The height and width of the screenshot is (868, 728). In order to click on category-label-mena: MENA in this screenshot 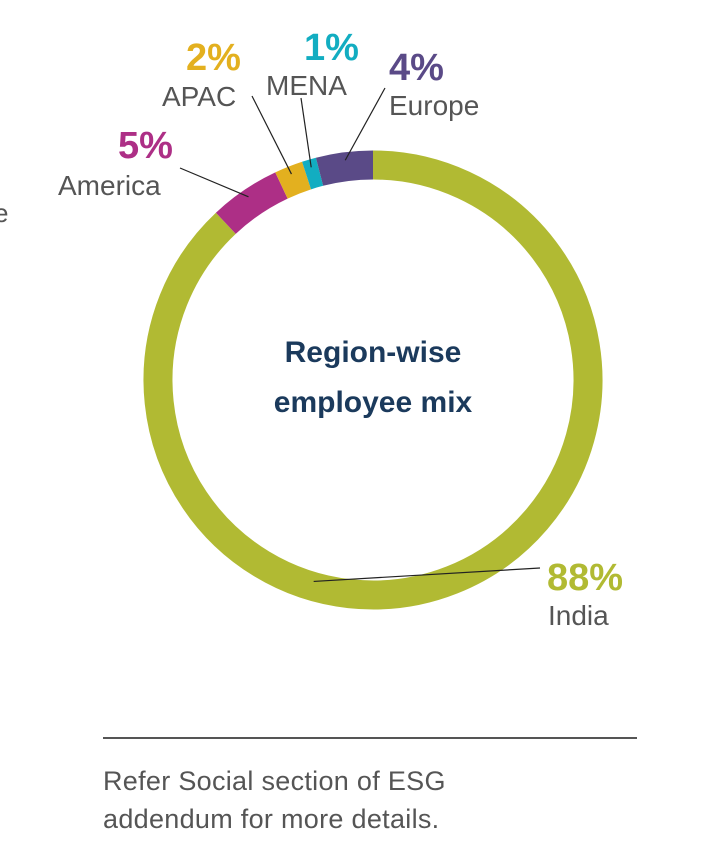, I will do `click(306, 85)`.